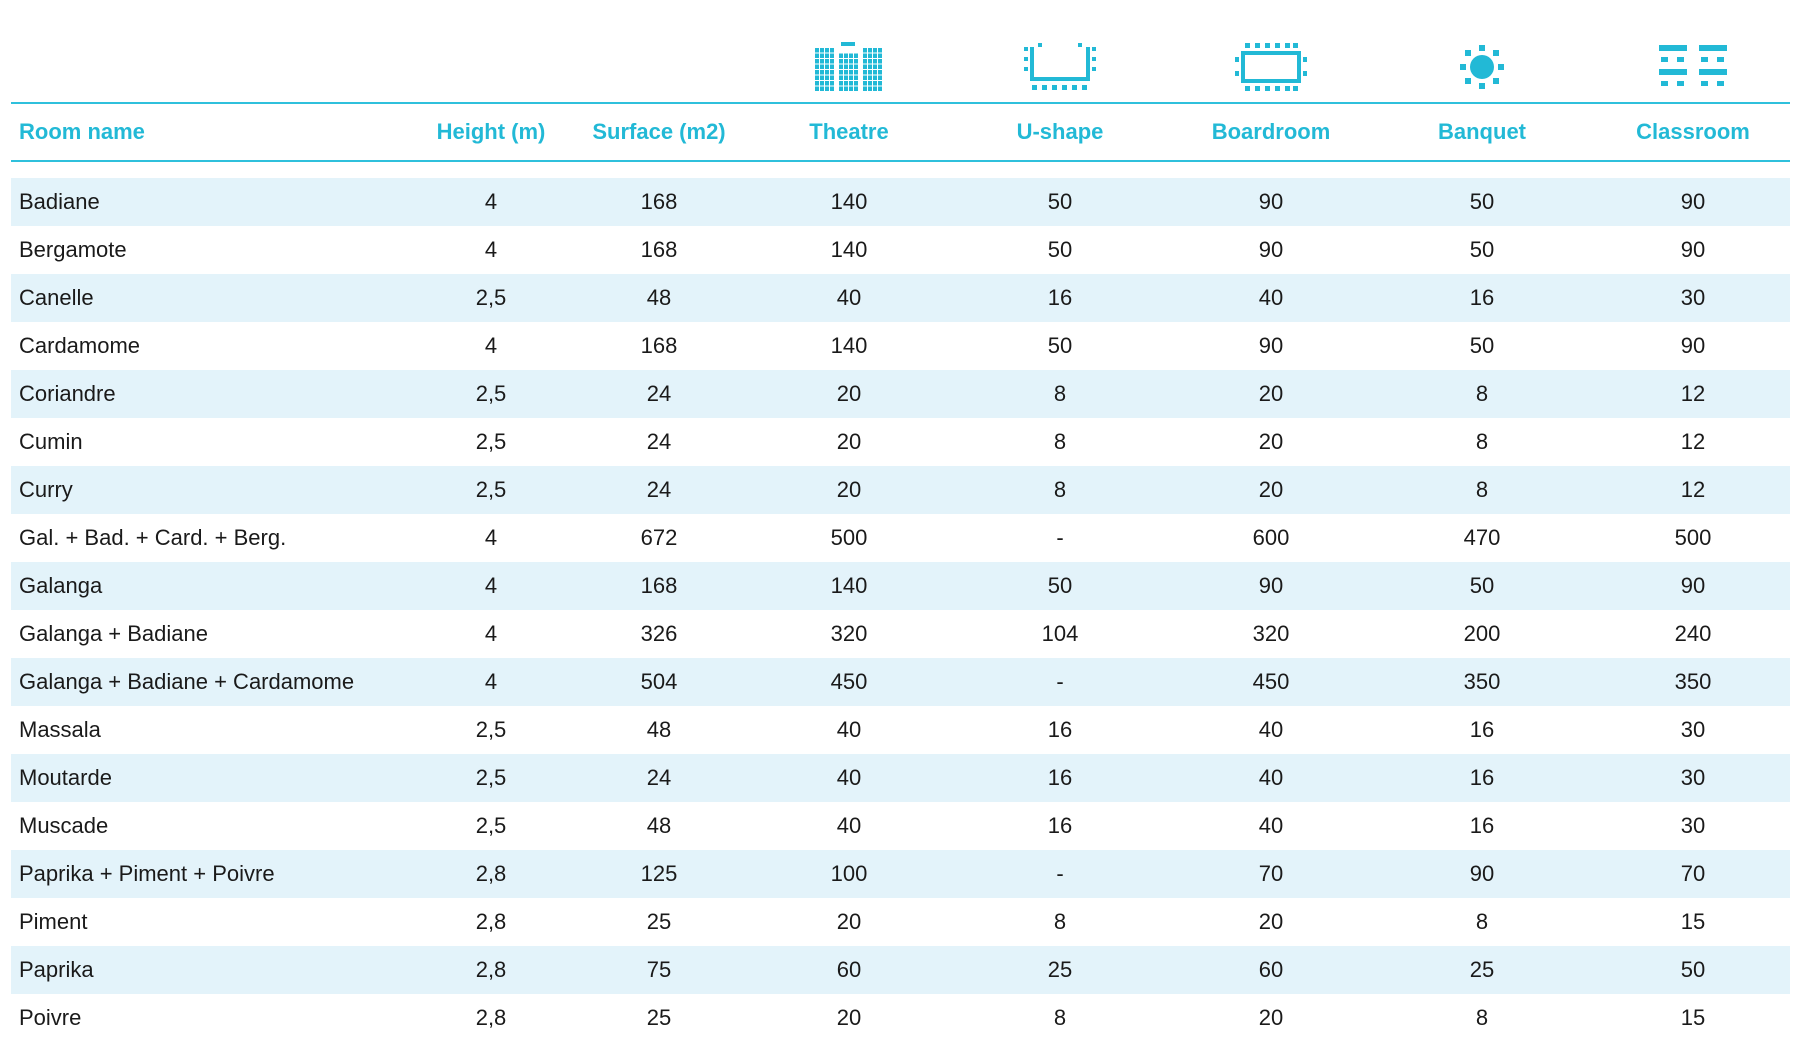  What do you see at coordinates (659, 681) in the screenshot?
I see `cell-surface: 504` at bounding box center [659, 681].